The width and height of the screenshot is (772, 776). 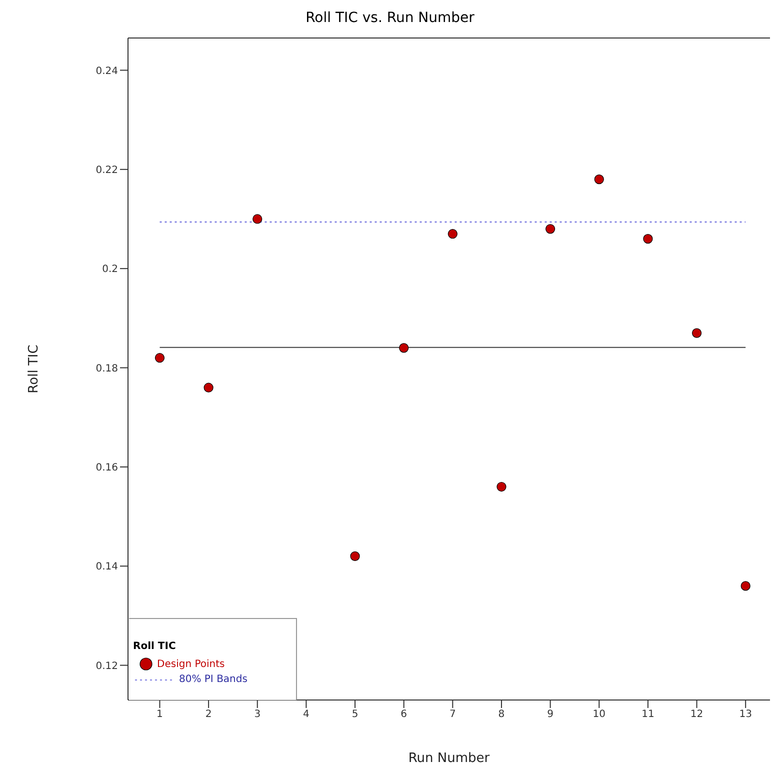 I want to click on y-tick-label: 0.12, so click(x=107, y=666).